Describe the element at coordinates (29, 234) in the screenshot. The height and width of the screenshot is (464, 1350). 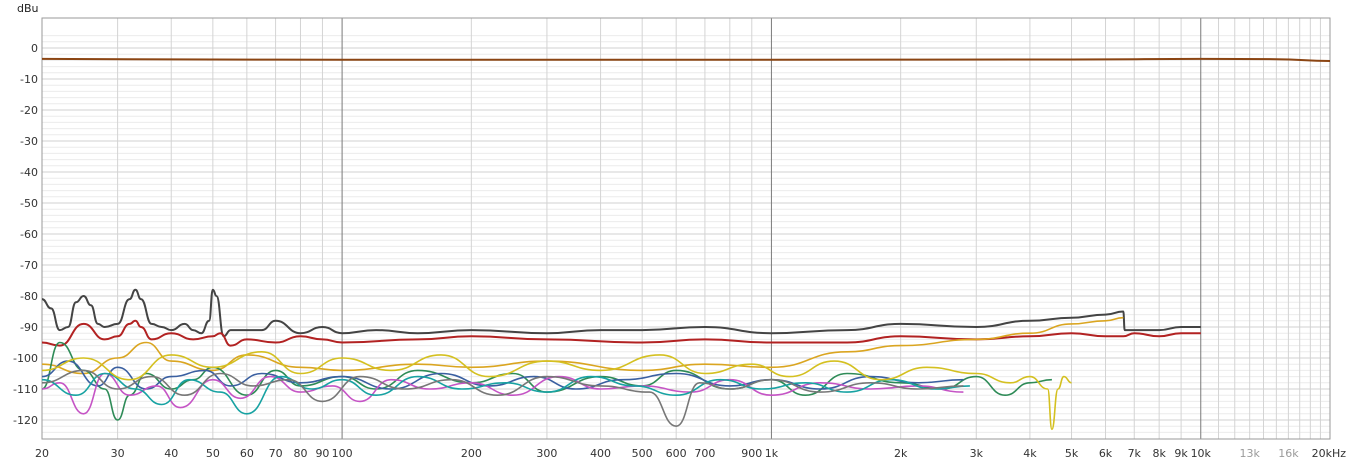
I see `y-tick-label: -60` at that location.